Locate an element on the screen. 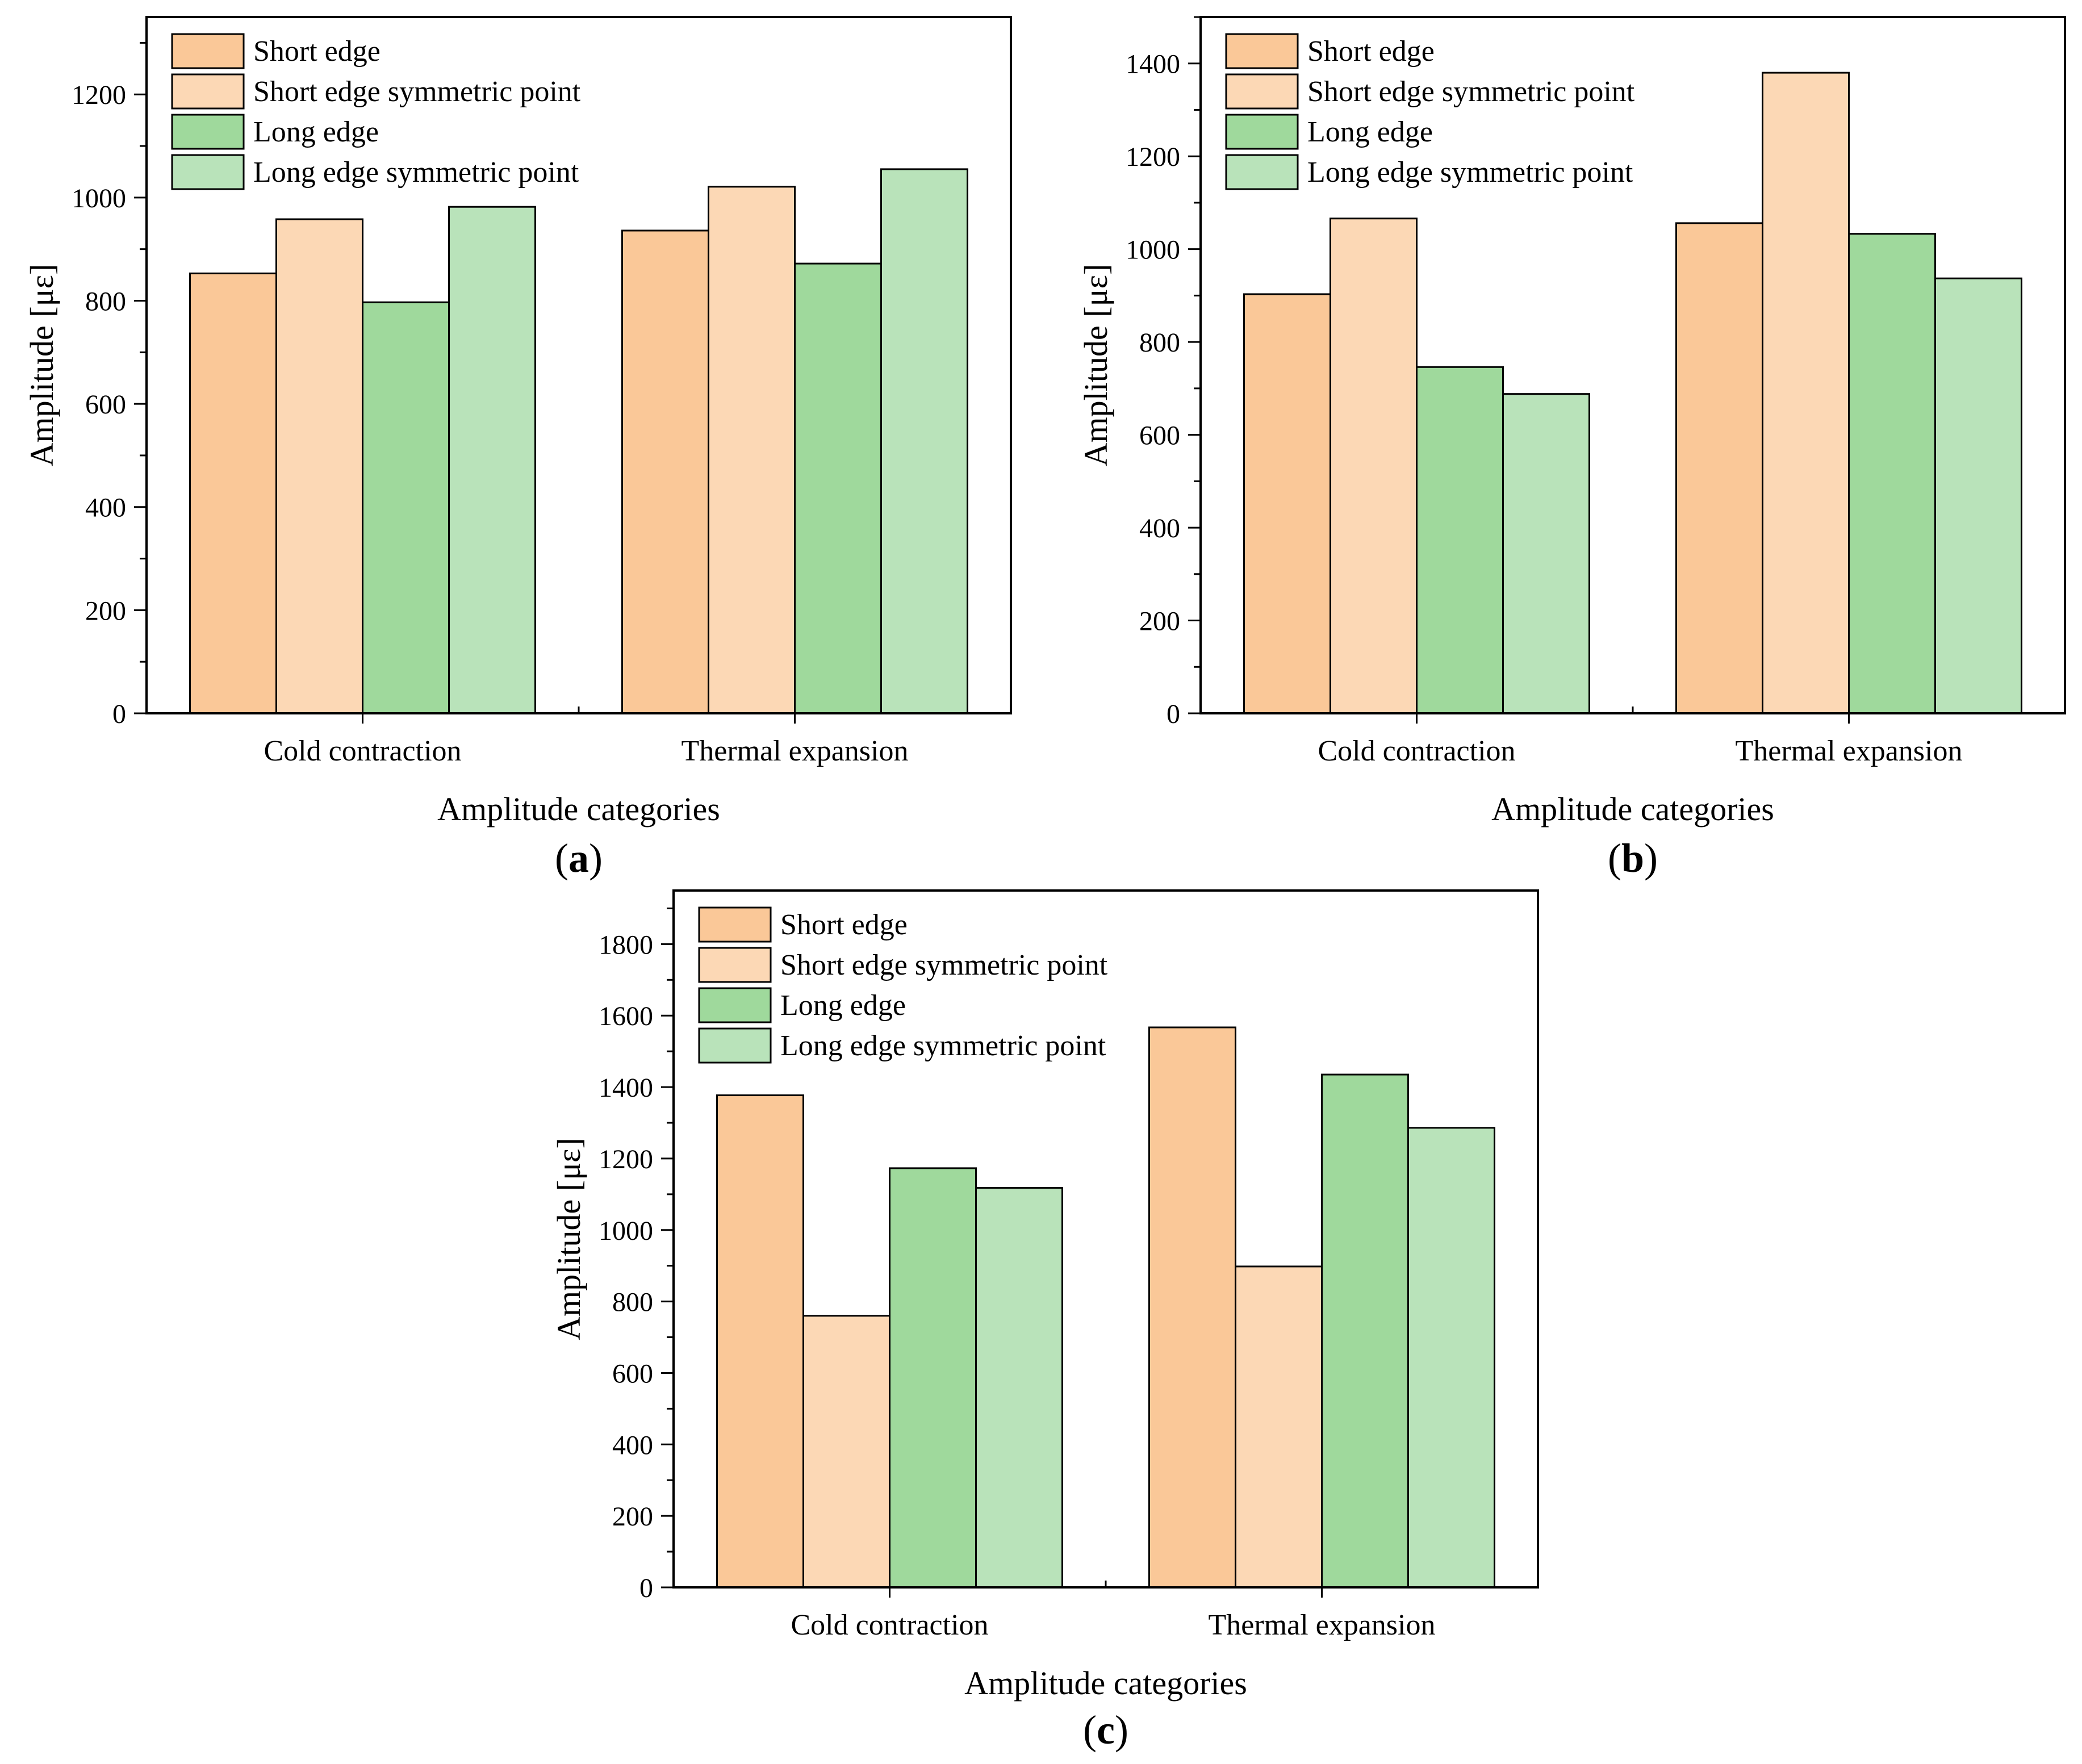 This screenshot has height=1764, width=2082. panel-letter: c is located at coordinates (1106, 1730).